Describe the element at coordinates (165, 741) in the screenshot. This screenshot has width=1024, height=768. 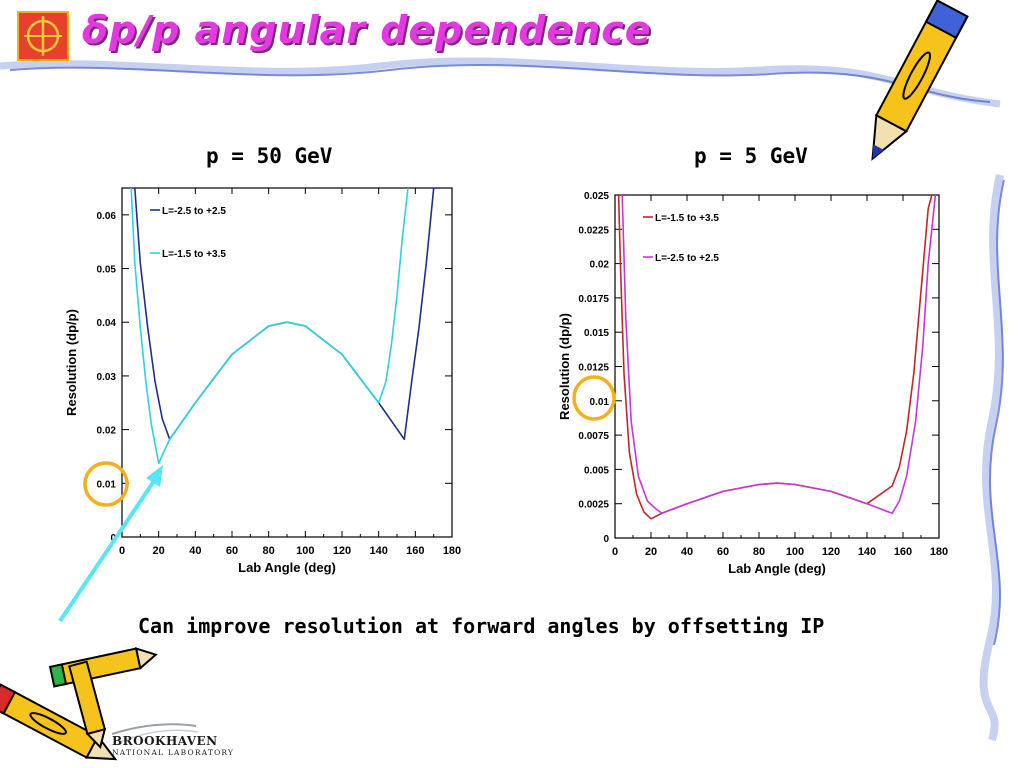
I see `lab-name: BROOKHAVEN` at that location.